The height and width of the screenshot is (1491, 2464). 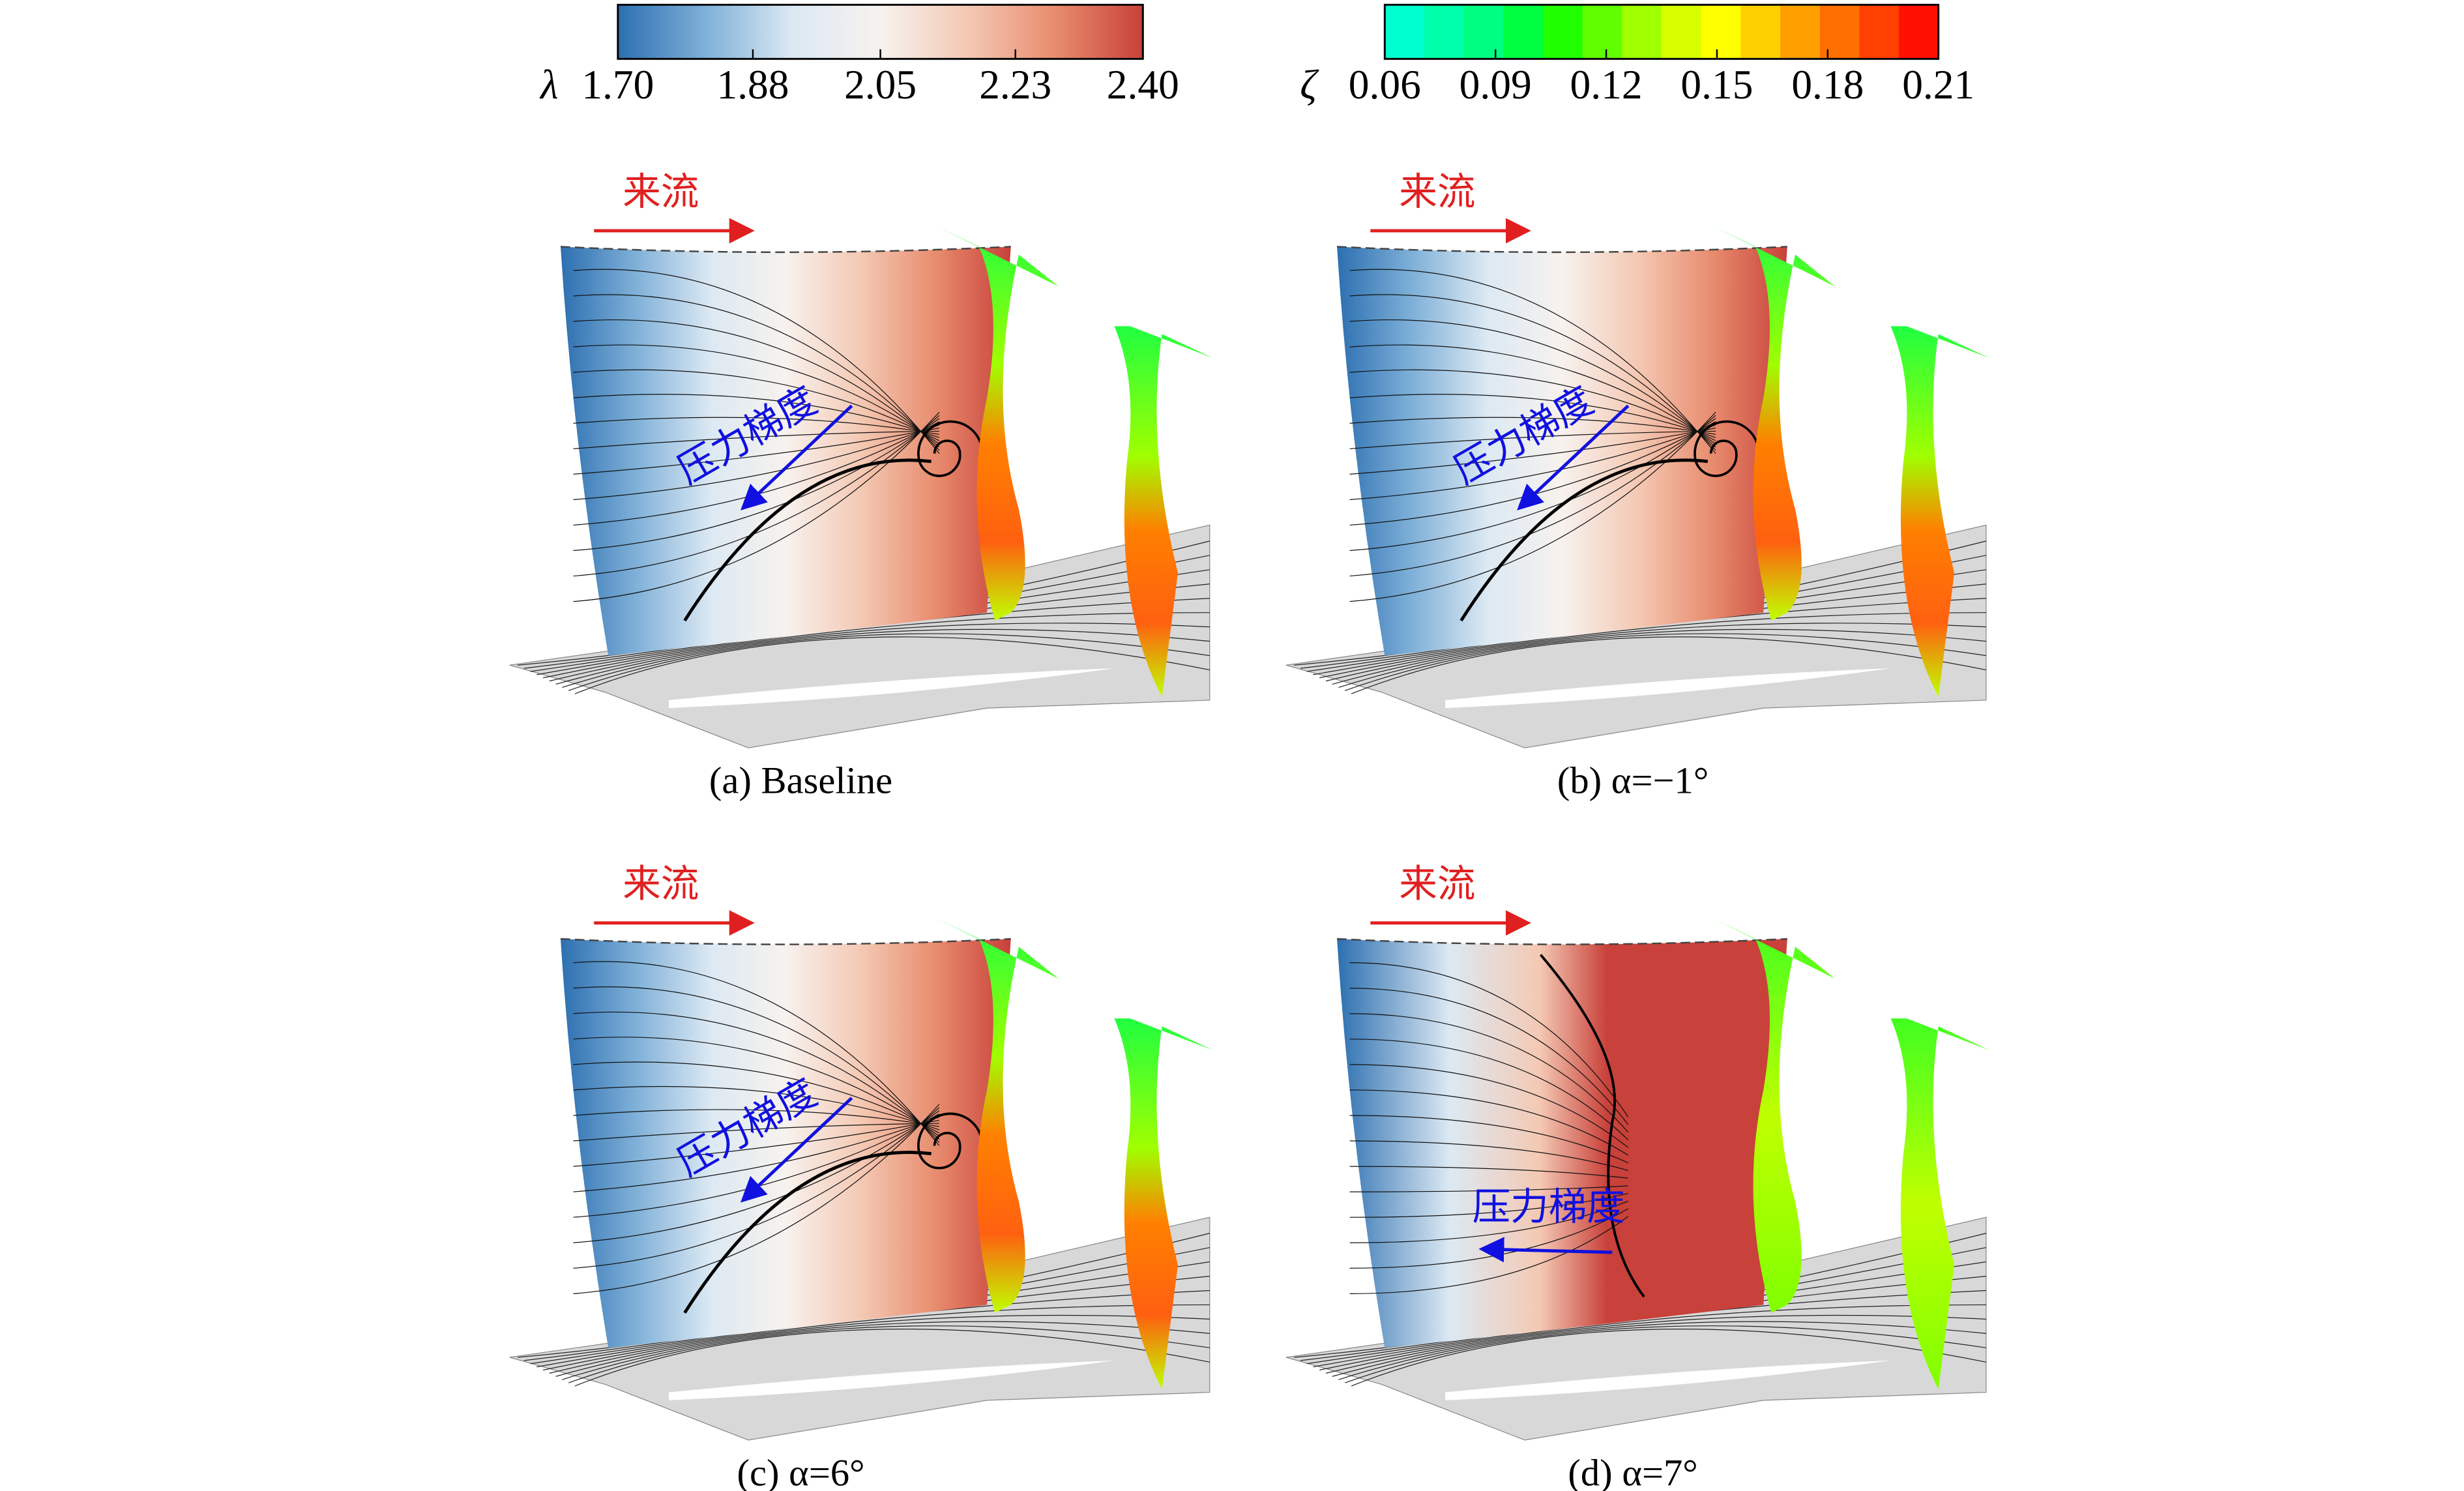 I want to click on panel-caption: (b) α=−1°, so click(x=1633, y=781).